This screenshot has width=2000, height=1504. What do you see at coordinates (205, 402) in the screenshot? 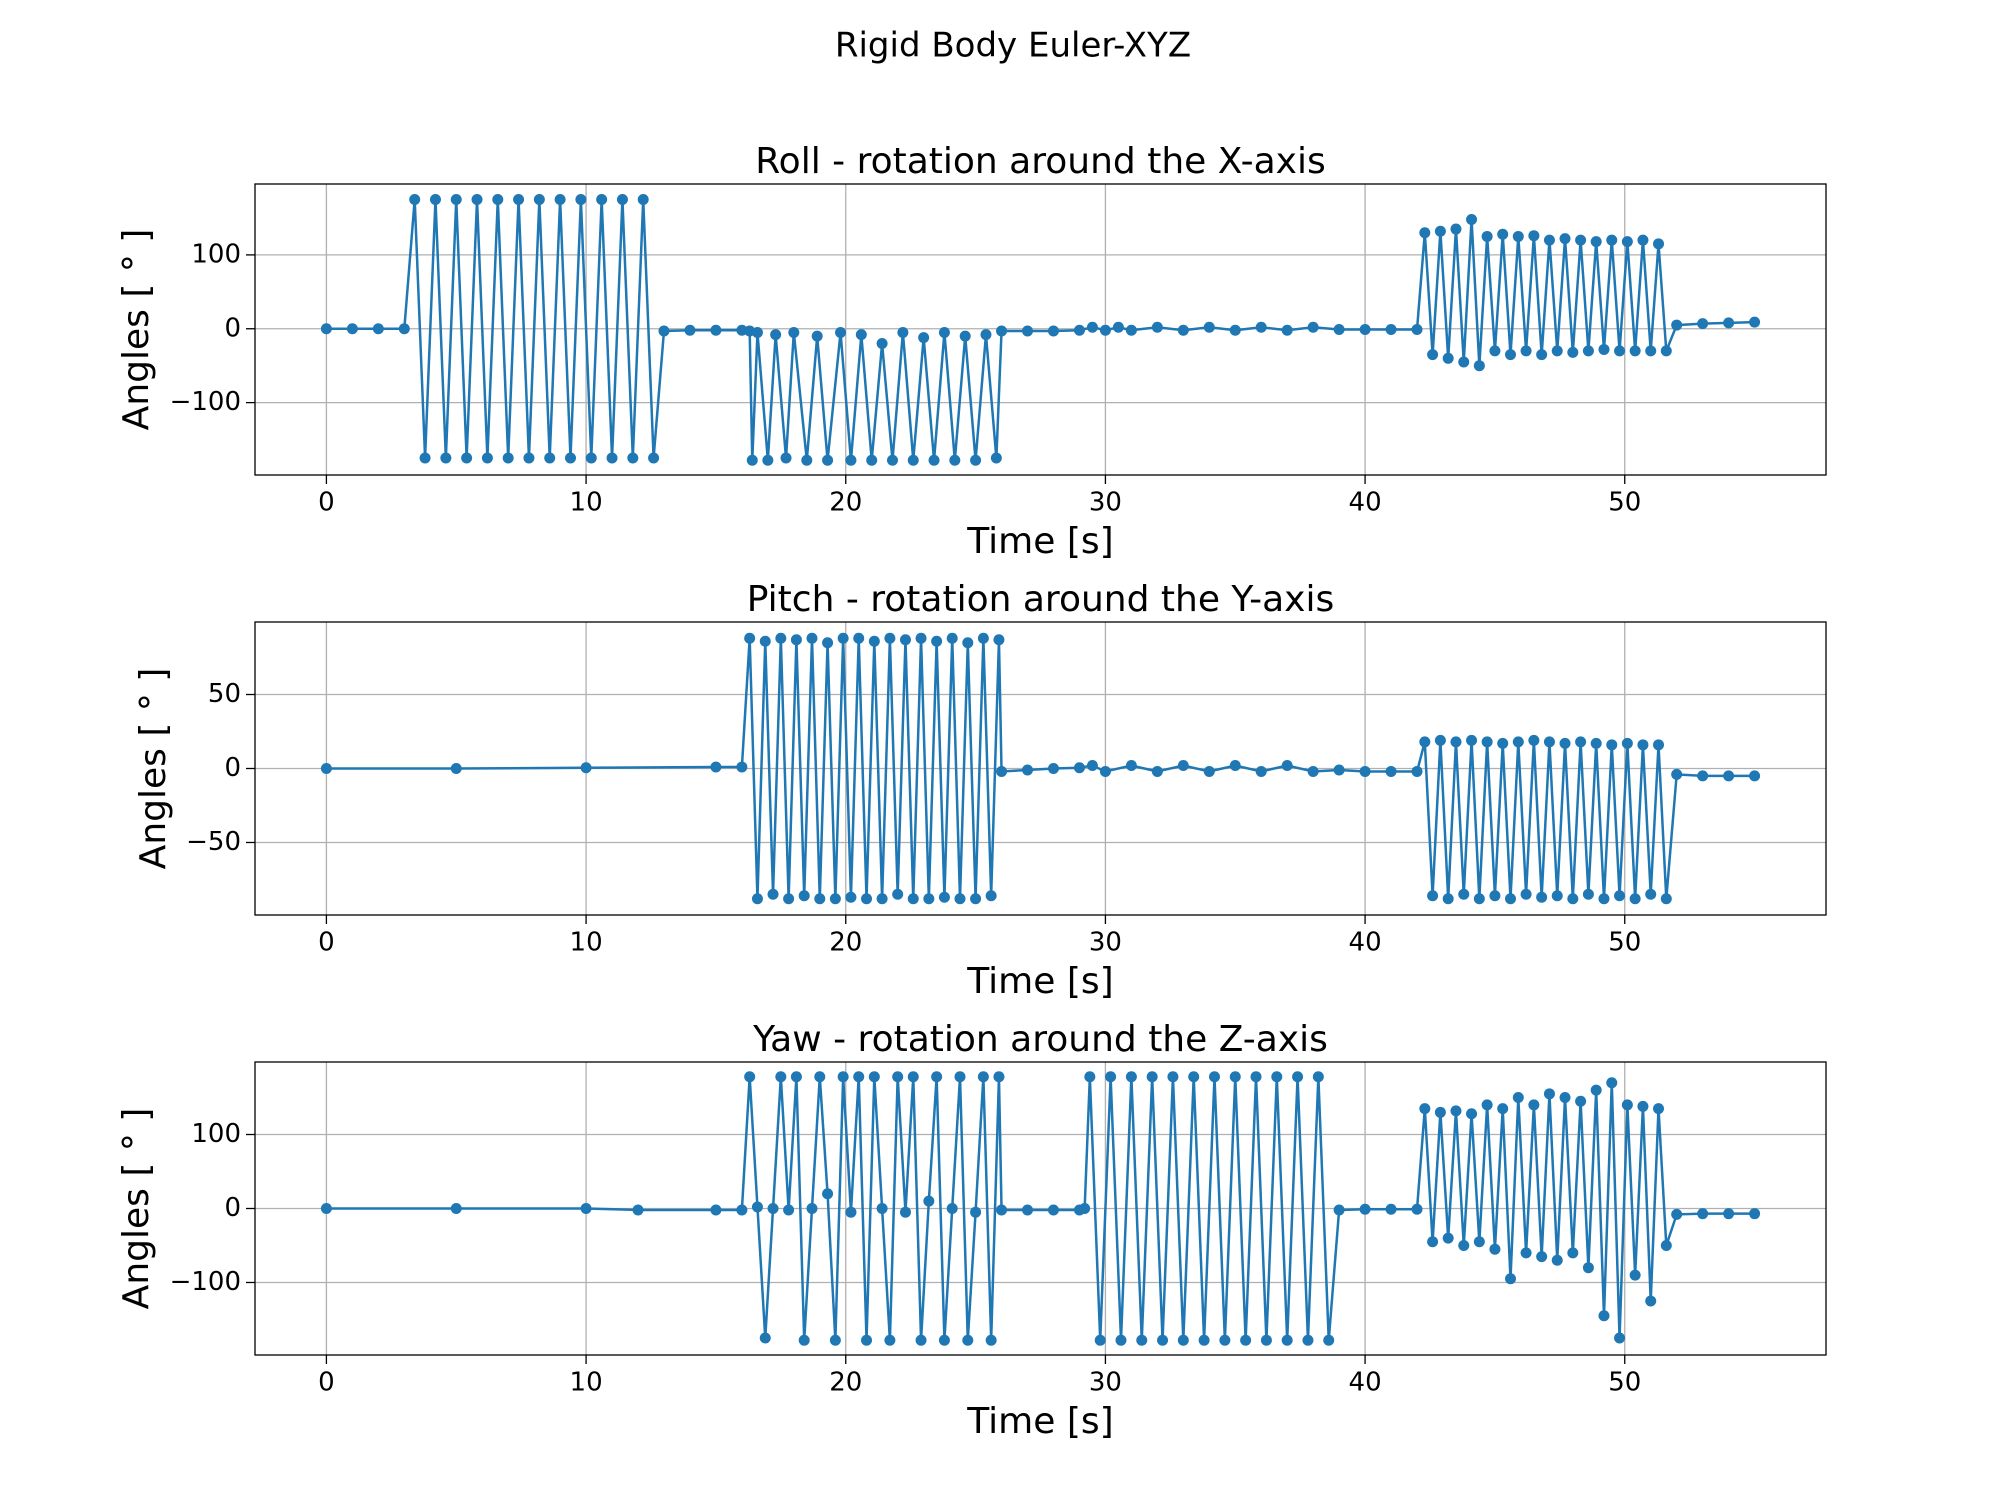
I see `y-tick-label: −100` at bounding box center [205, 402].